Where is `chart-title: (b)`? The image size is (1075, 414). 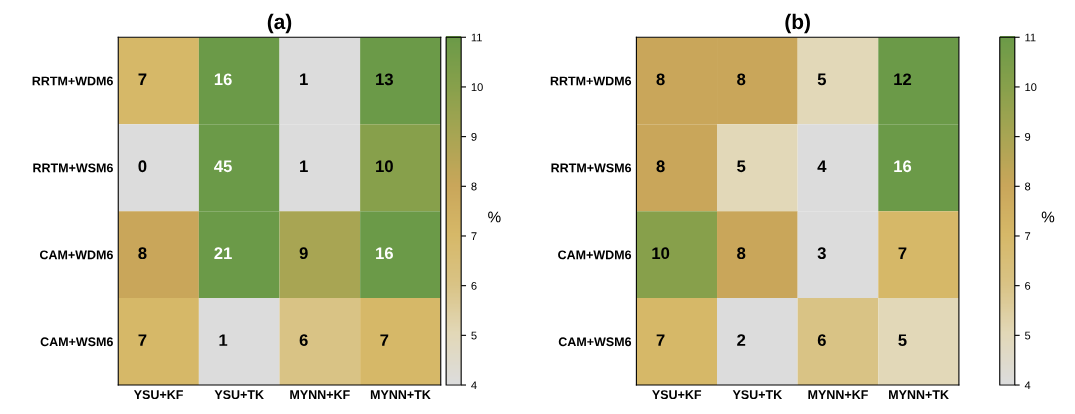 chart-title: (b) is located at coordinates (797, 23).